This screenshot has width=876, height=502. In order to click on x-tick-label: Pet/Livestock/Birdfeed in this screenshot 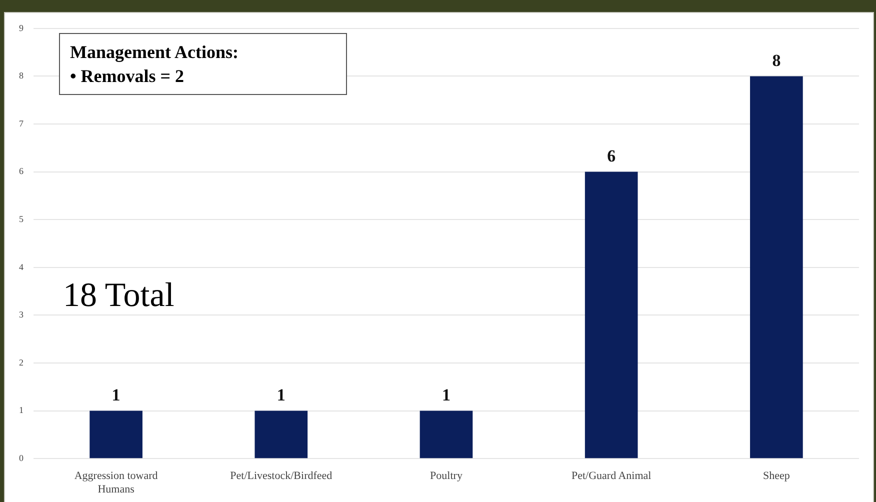, I will do `click(281, 476)`.